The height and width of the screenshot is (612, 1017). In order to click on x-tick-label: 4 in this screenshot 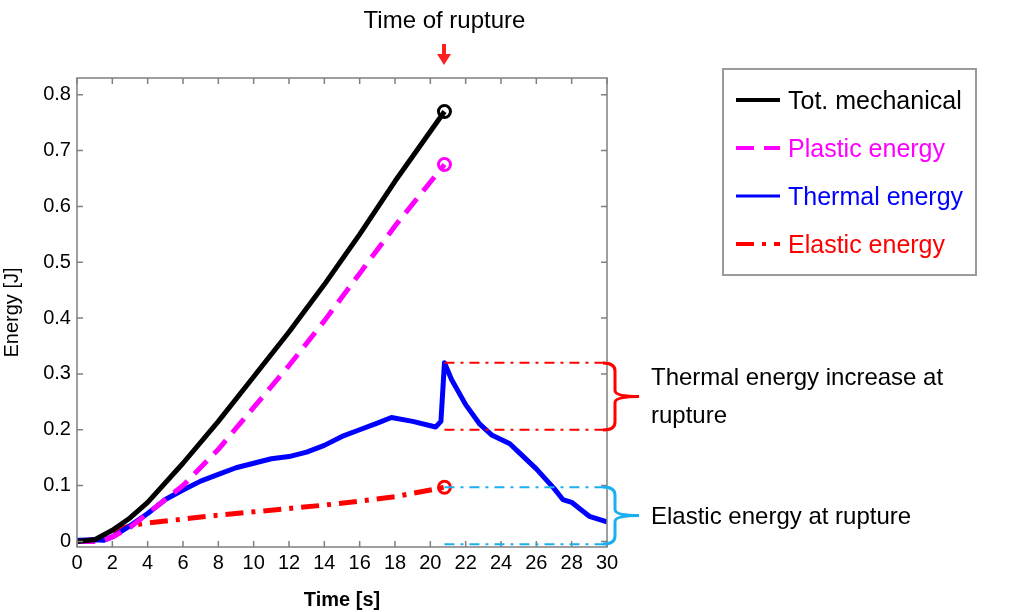, I will do `click(148, 561)`.